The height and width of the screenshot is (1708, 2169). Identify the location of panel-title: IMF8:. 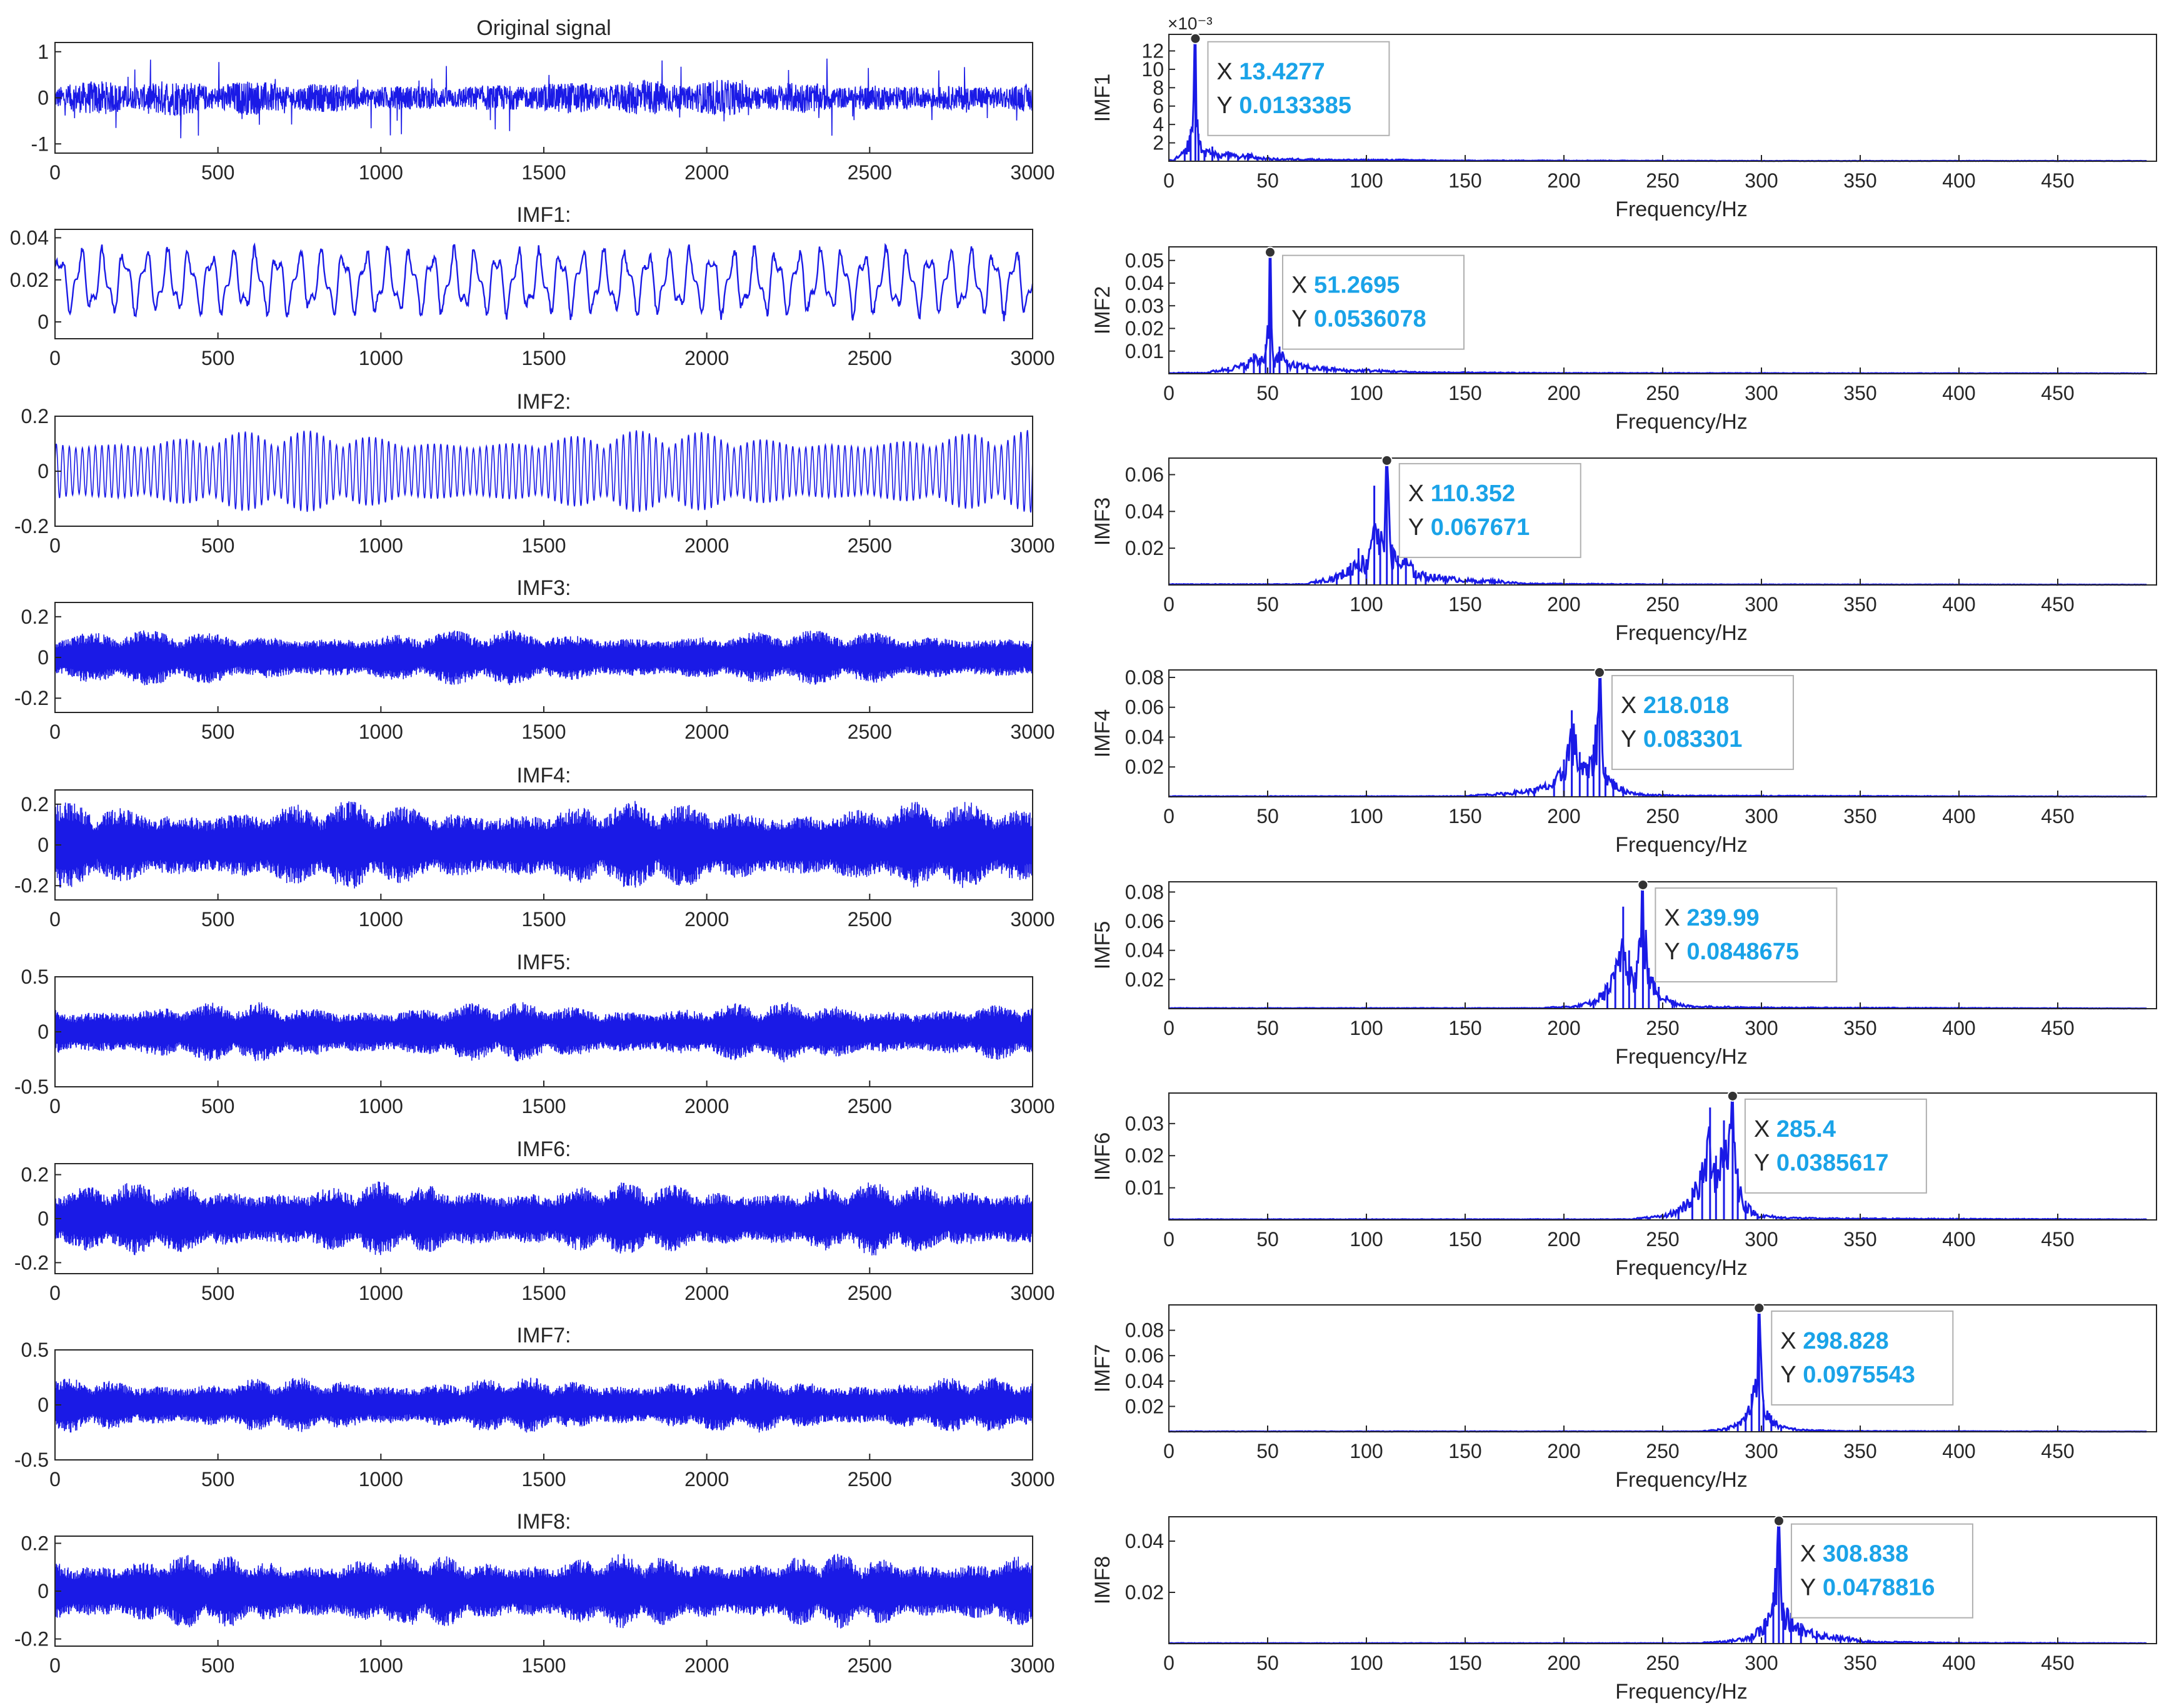
(544, 1522).